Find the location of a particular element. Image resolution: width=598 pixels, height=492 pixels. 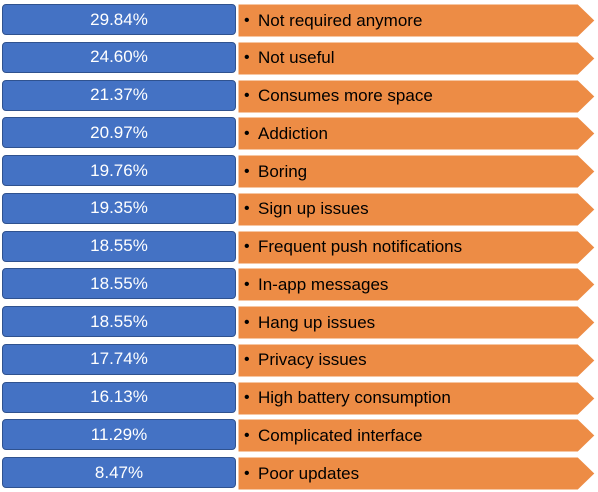

reason-arrow: • Addiction is located at coordinates (417, 134).